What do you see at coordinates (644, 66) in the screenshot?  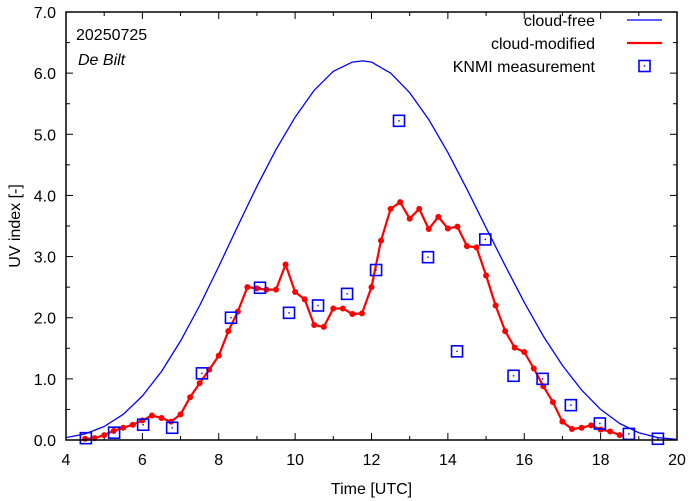 I see `legend-square` at bounding box center [644, 66].